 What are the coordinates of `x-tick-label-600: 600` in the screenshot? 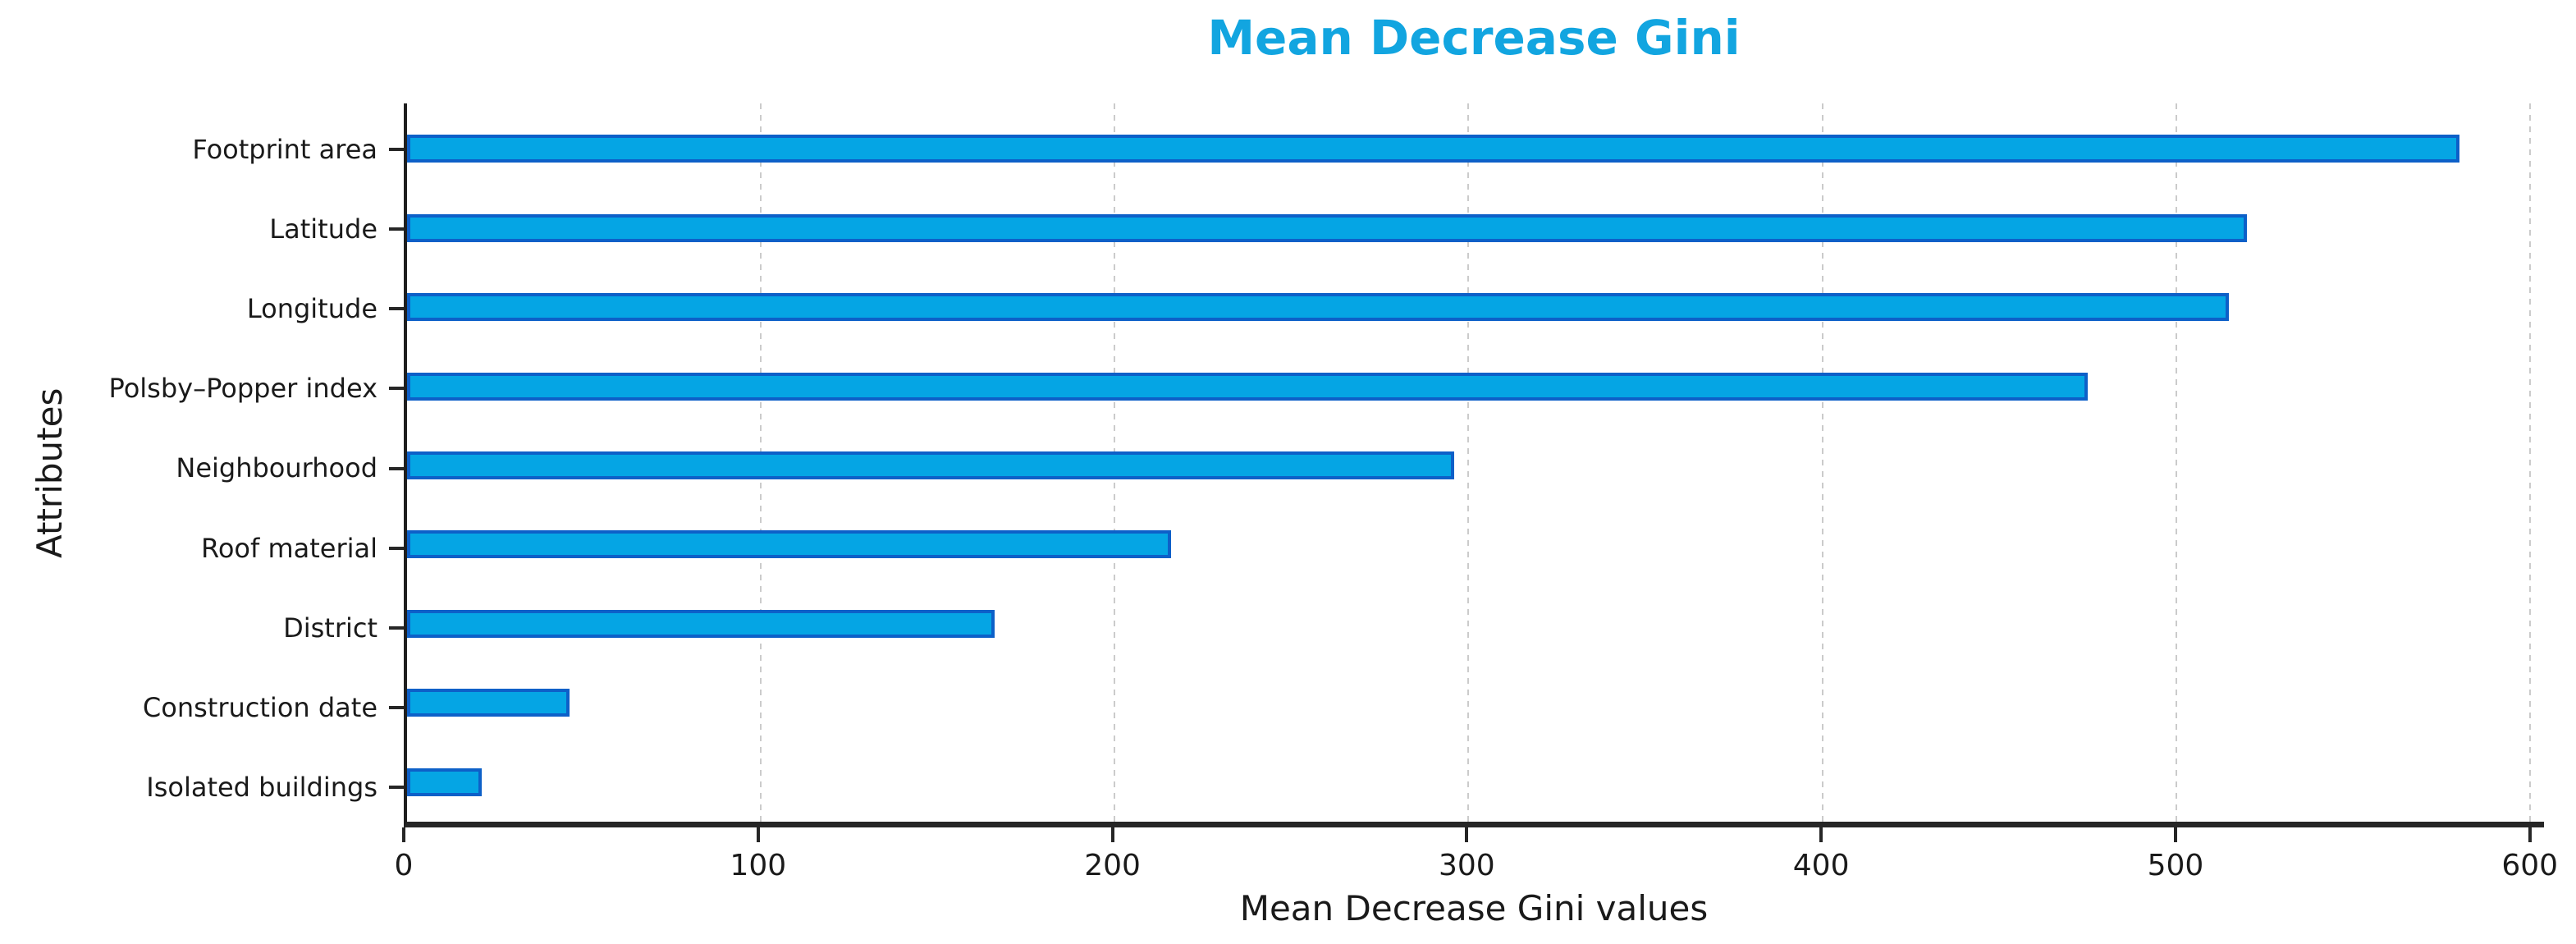 It's located at (2530, 865).